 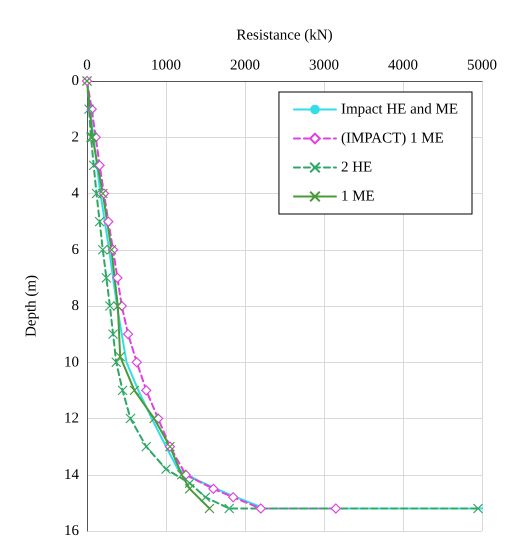 I want to click on x-tick-label: 4000, so click(x=403, y=66).